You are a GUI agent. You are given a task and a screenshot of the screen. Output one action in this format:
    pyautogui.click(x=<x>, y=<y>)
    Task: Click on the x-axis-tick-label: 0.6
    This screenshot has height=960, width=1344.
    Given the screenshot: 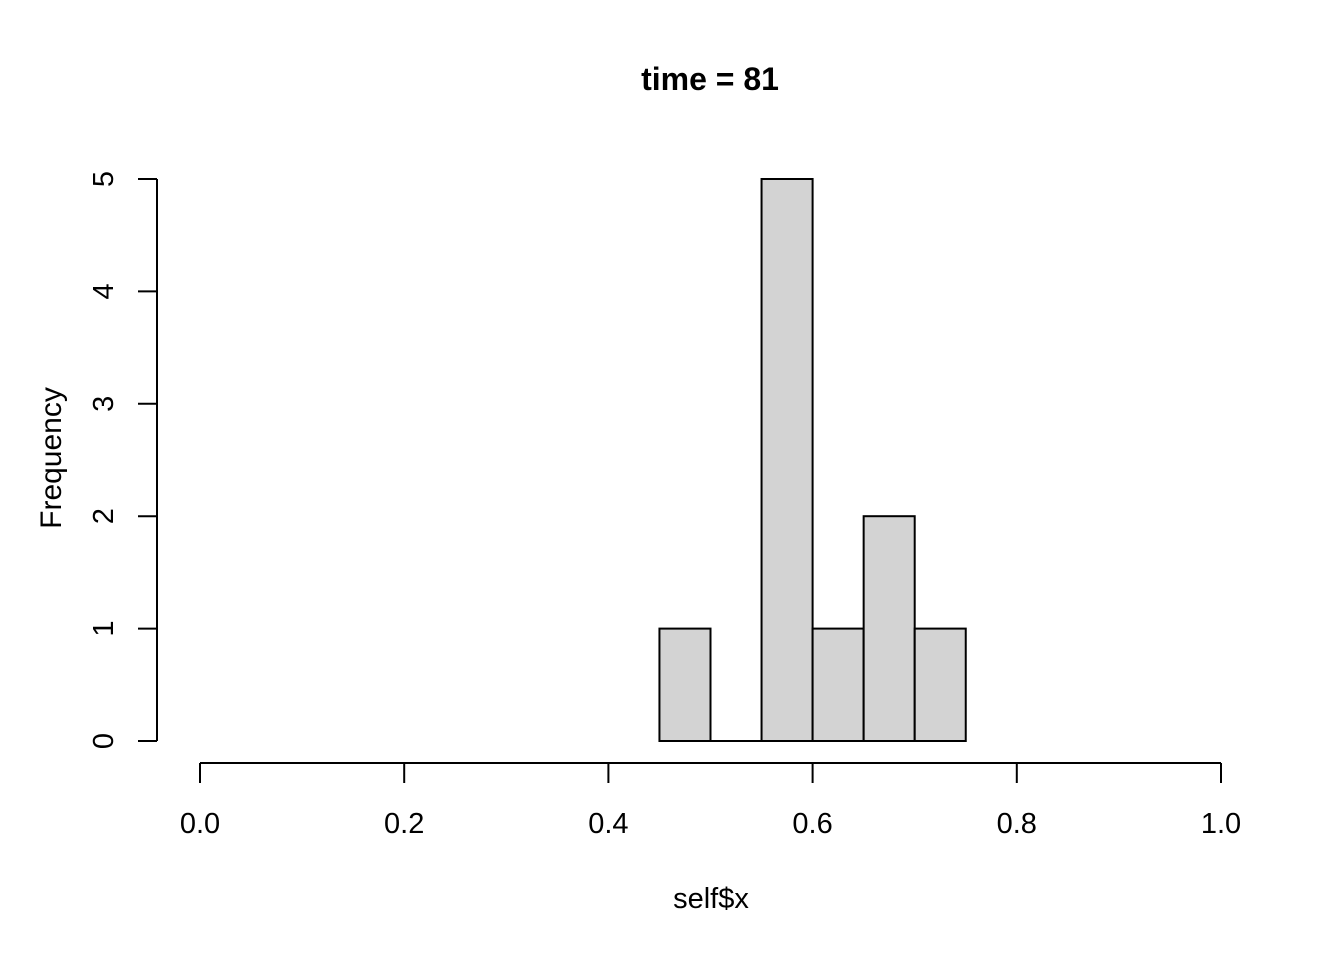 What is the action you would take?
    pyautogui.click(x=812, y=824)
    